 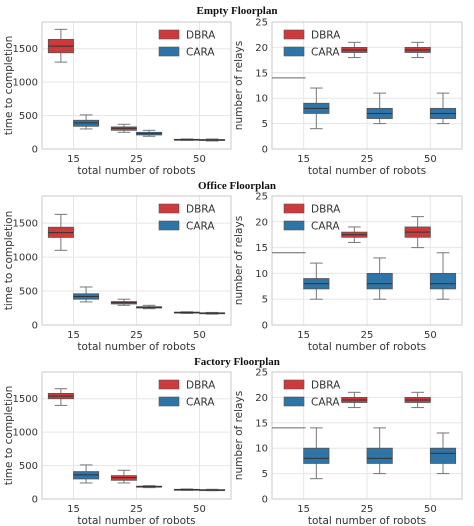 I want to click on y-tick-label: 1500, so click(x=25, y=49).